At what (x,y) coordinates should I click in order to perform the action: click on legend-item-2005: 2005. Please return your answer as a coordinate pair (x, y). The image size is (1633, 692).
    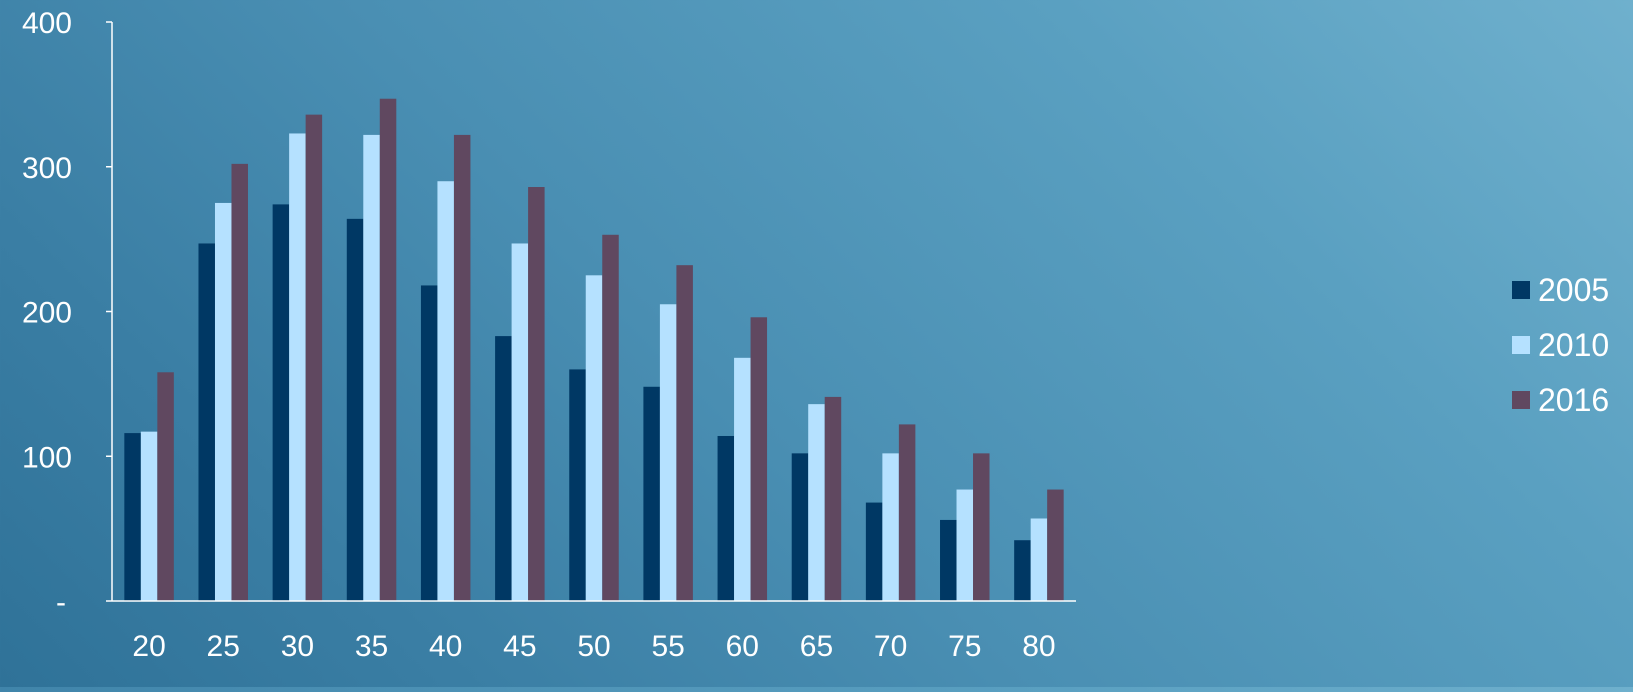
    Looking at the image, I should click on (1560, 290).